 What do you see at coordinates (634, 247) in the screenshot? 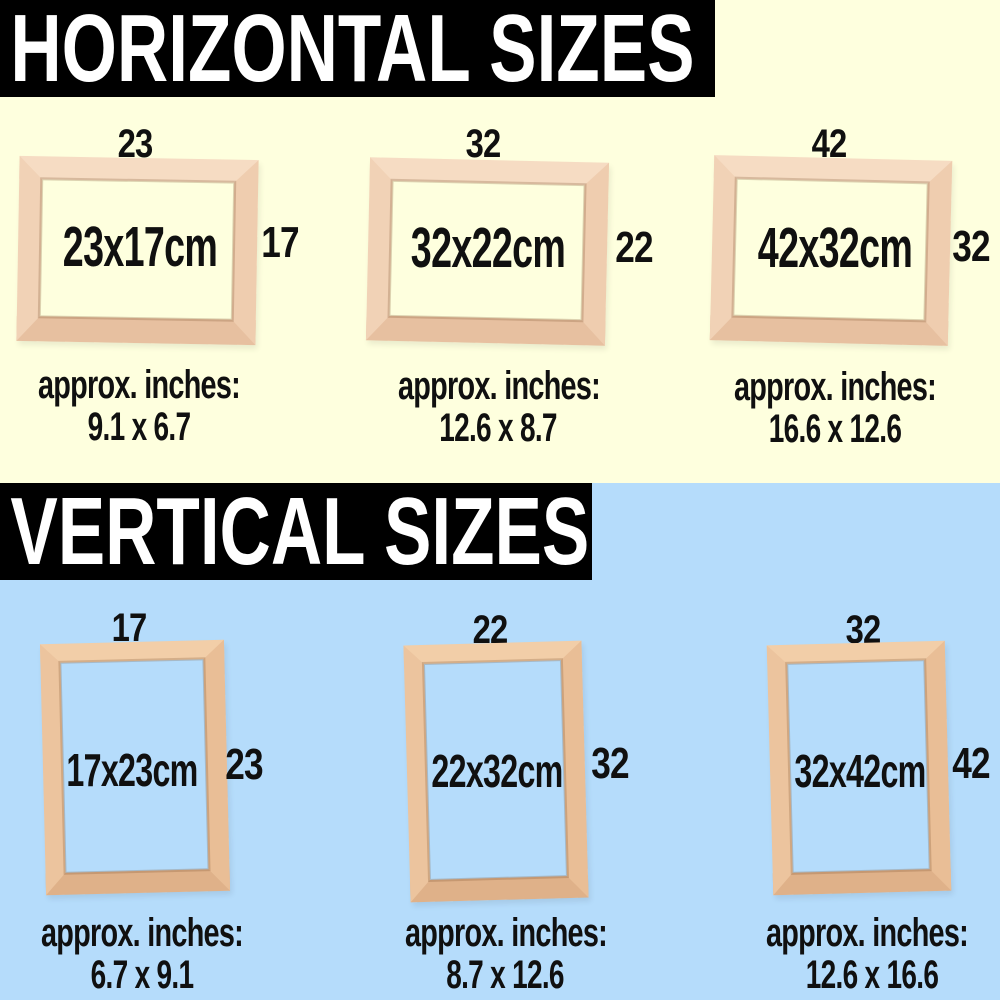
I see `height-label: 22` at bounding box center [634, 247].